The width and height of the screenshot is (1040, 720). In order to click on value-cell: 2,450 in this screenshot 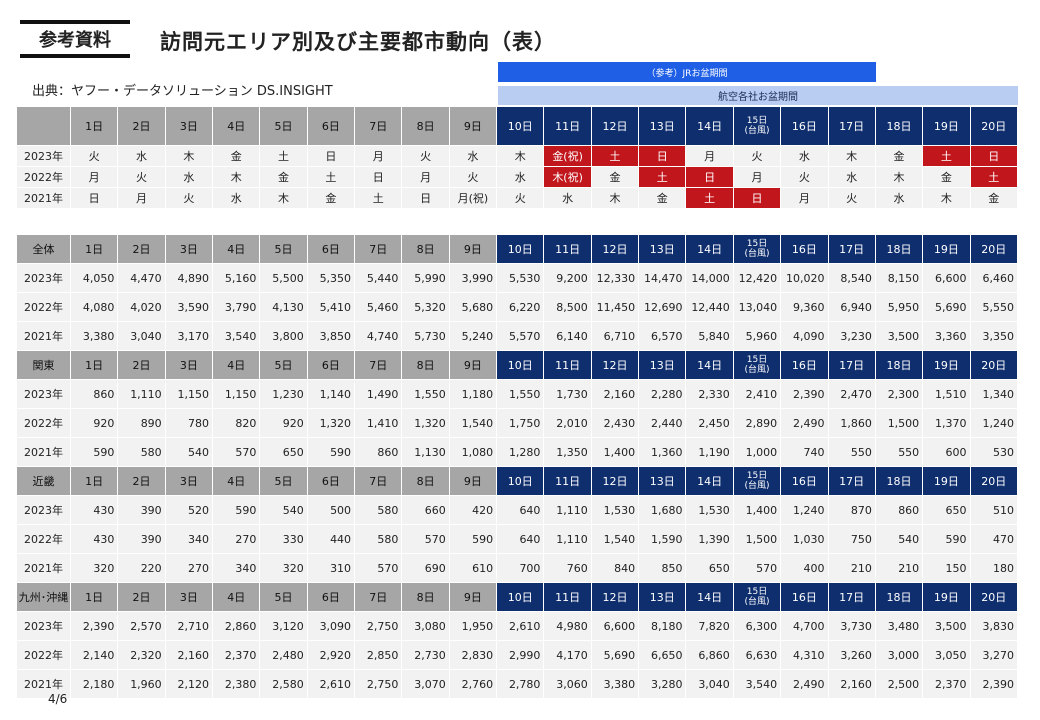, I will do `click(709, 423)`.